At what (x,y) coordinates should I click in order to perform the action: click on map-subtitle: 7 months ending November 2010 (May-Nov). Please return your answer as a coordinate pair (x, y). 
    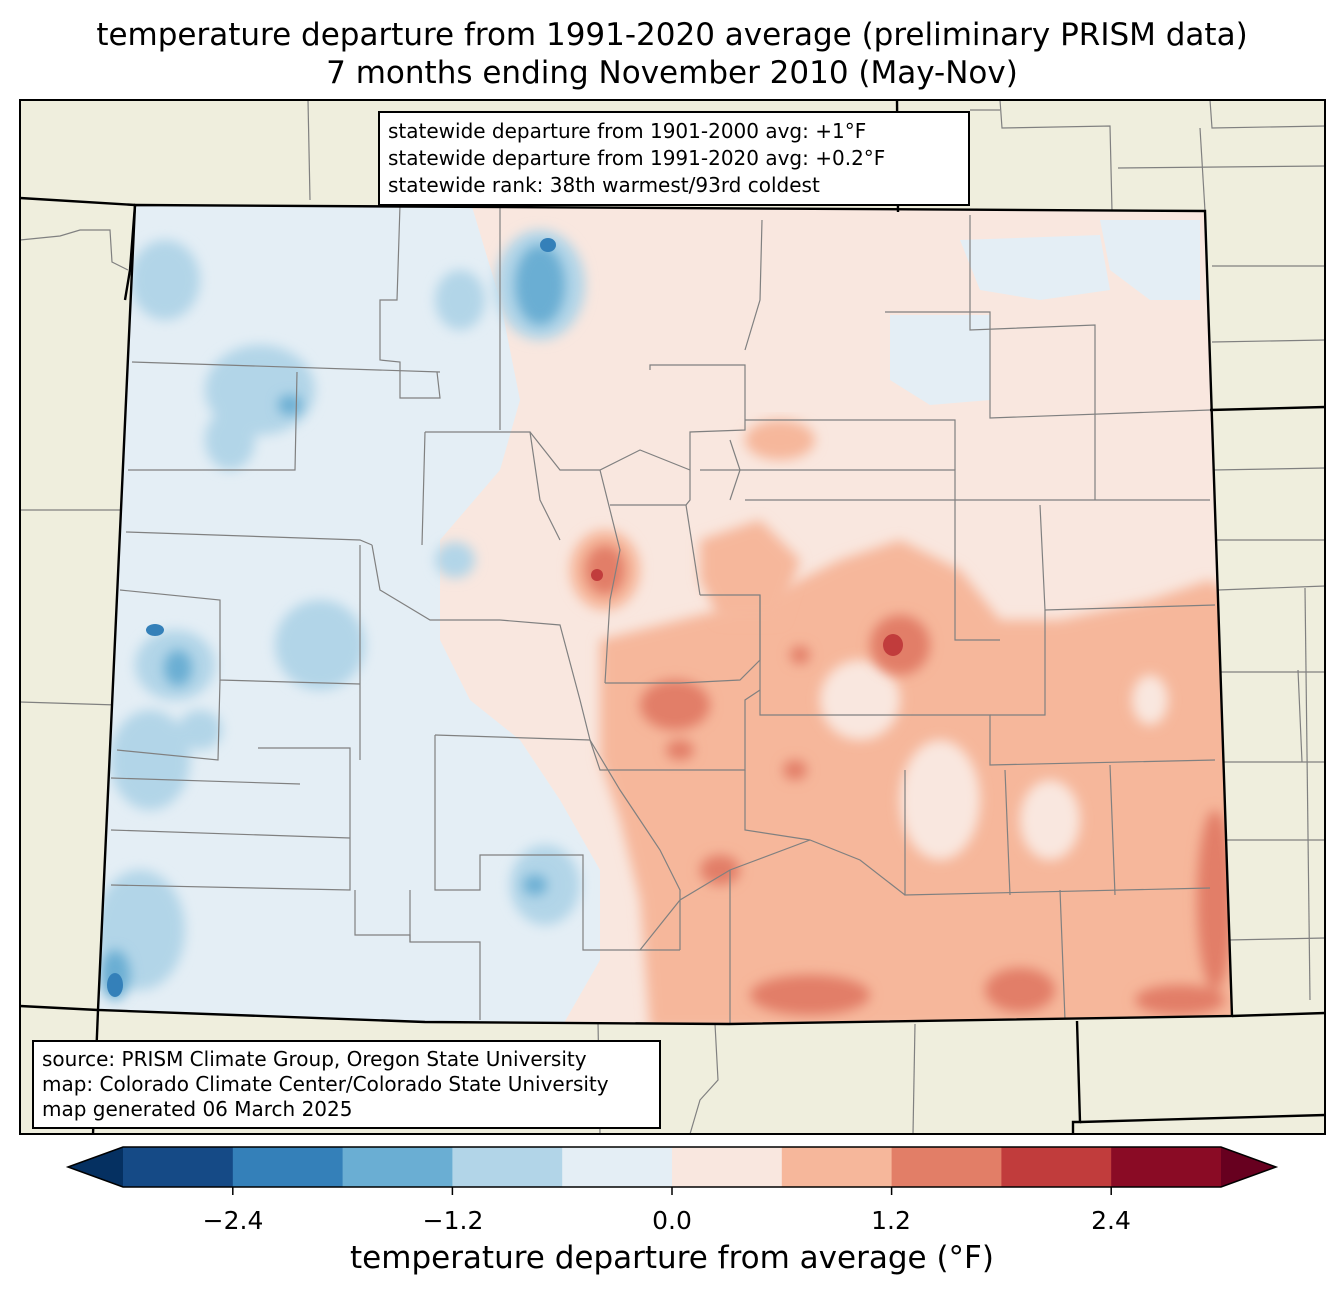
    Looking at the image, I should click on (672, 73).